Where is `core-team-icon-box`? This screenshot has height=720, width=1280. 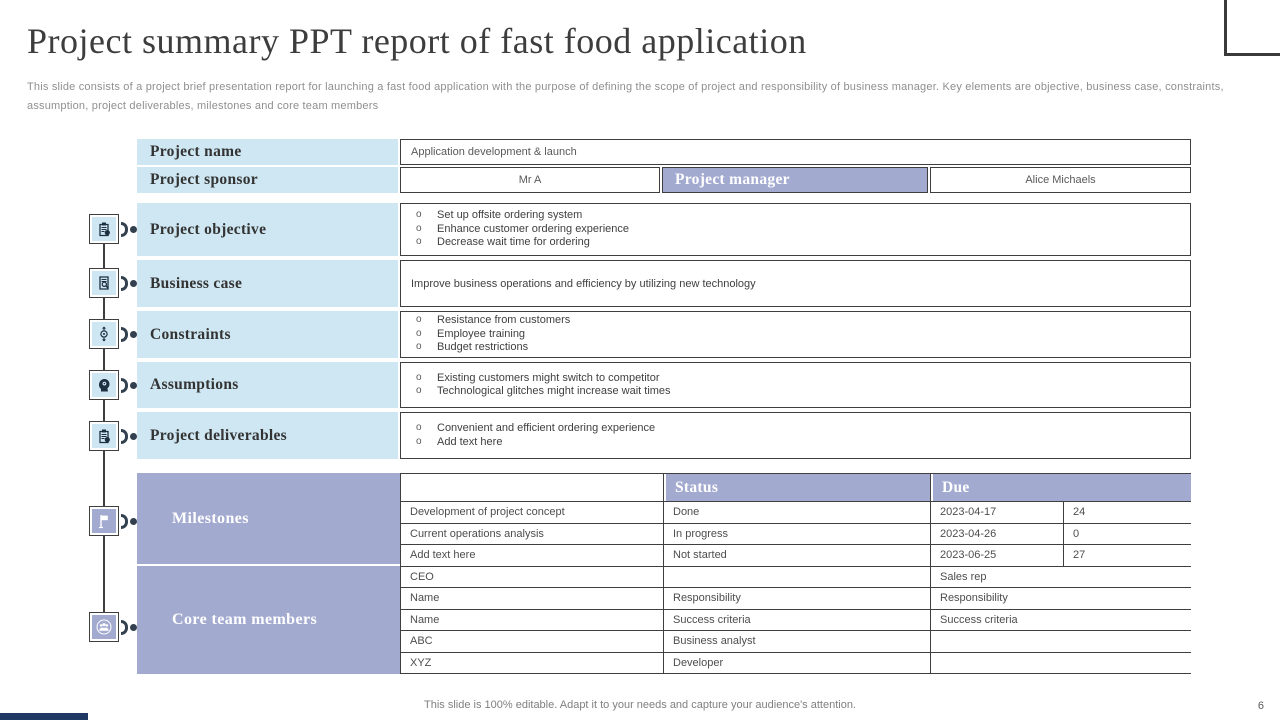 core-team-icon-box is located at coordinates (104, 627).